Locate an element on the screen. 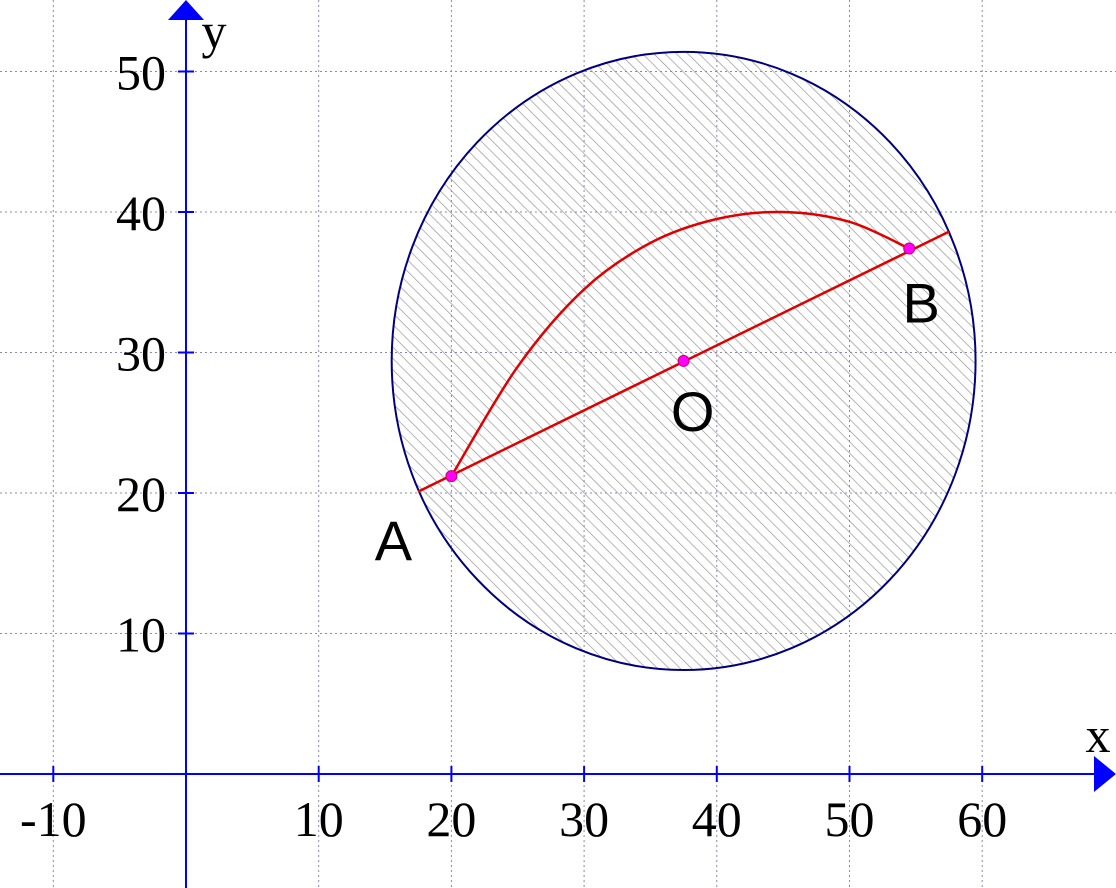  x-axis-arrow is located at coordinates (1105, 774).